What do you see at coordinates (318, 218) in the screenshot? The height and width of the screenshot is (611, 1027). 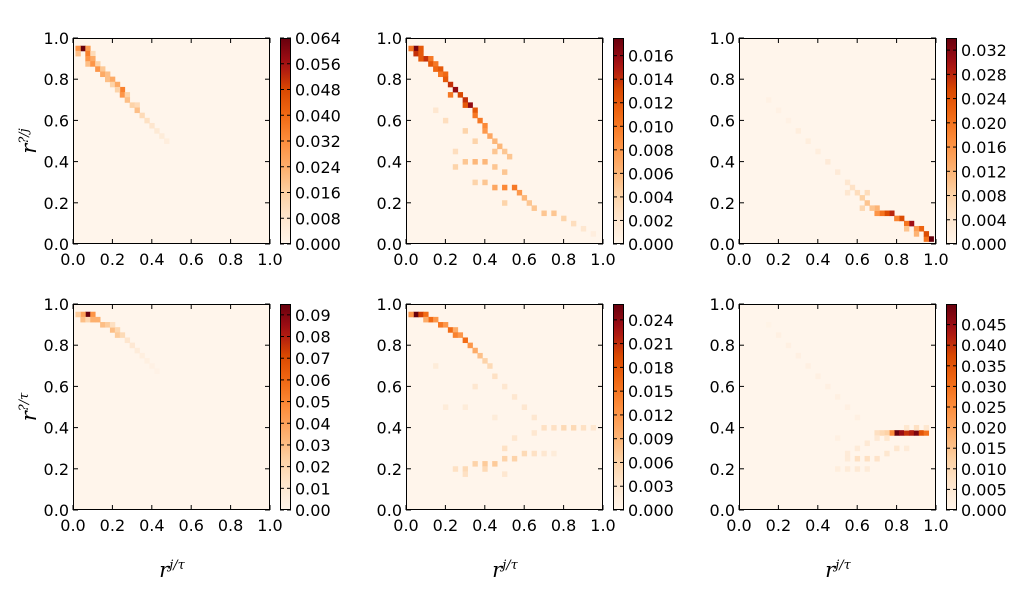 I see `colorbar-tick-label: 0.008` at bounding box center [318, 218].